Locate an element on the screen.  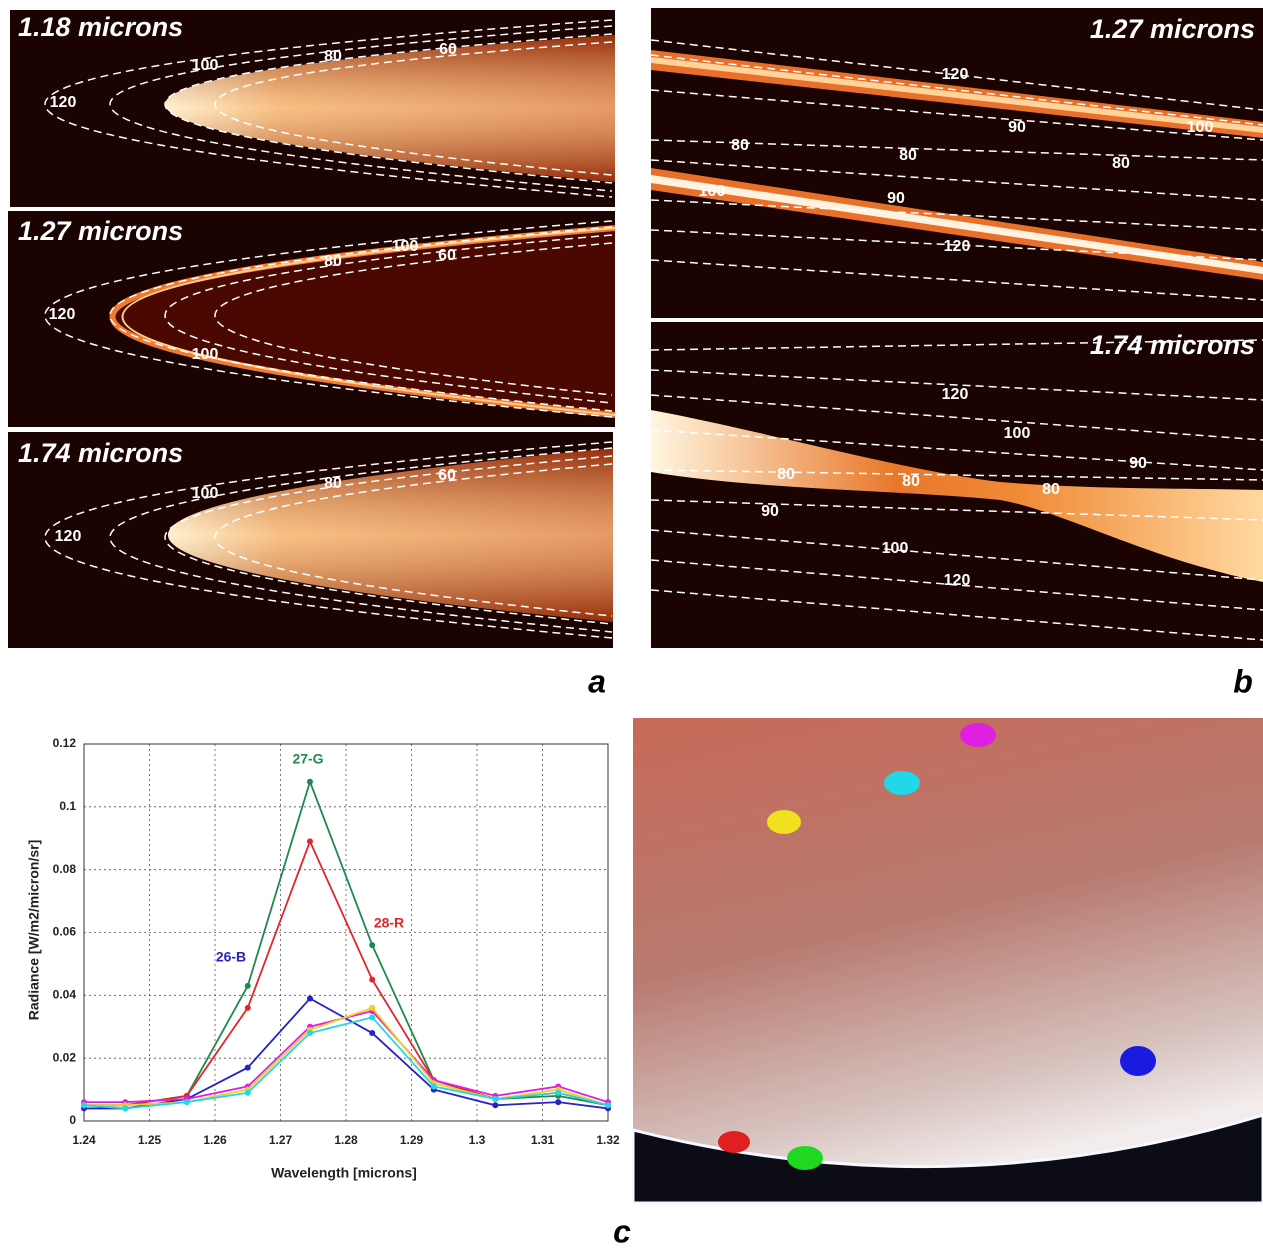
x-tick-label: 1.32 is located at coordinates (608, 1140).